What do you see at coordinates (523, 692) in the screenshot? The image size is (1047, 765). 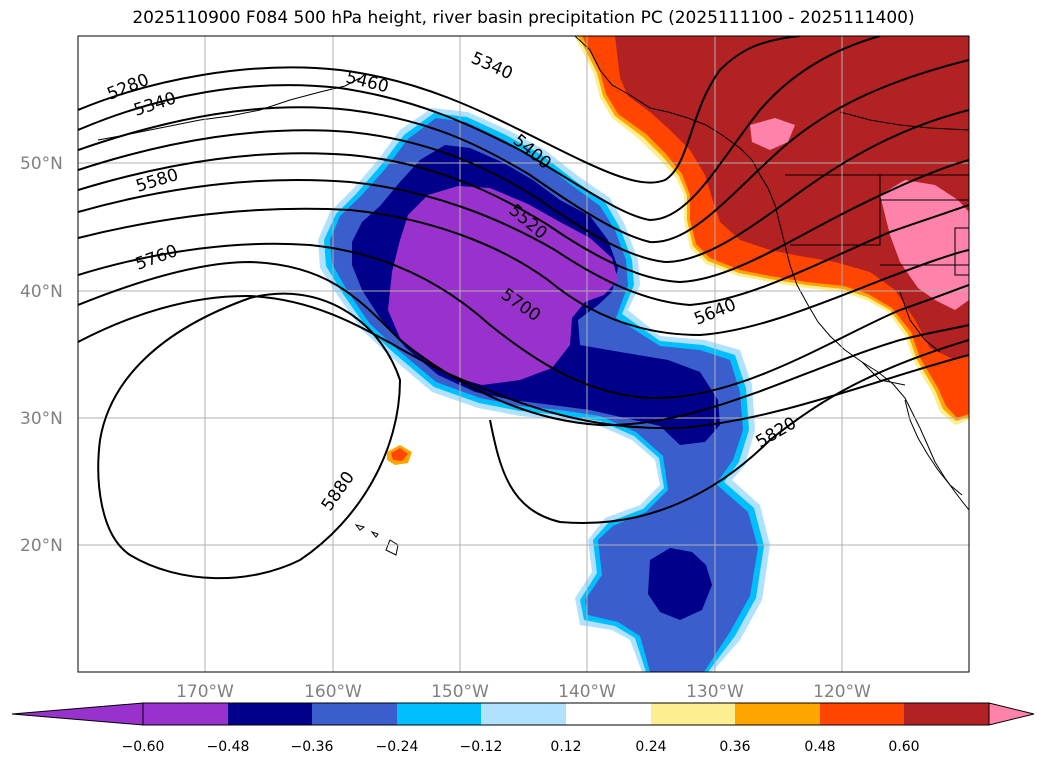 I see `longitude-labels: 170°W 160°W 150°W 140°W 130°W 120°W` at bounding box center [523, 692].